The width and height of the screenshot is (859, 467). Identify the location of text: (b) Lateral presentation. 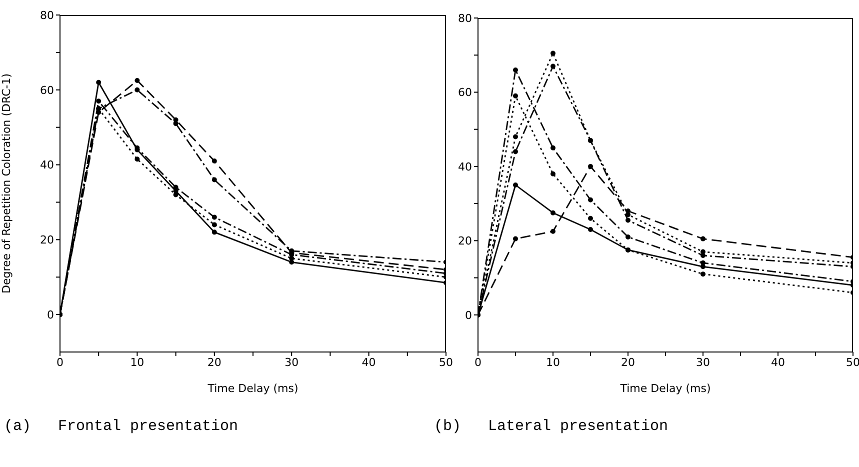
(551, 426).